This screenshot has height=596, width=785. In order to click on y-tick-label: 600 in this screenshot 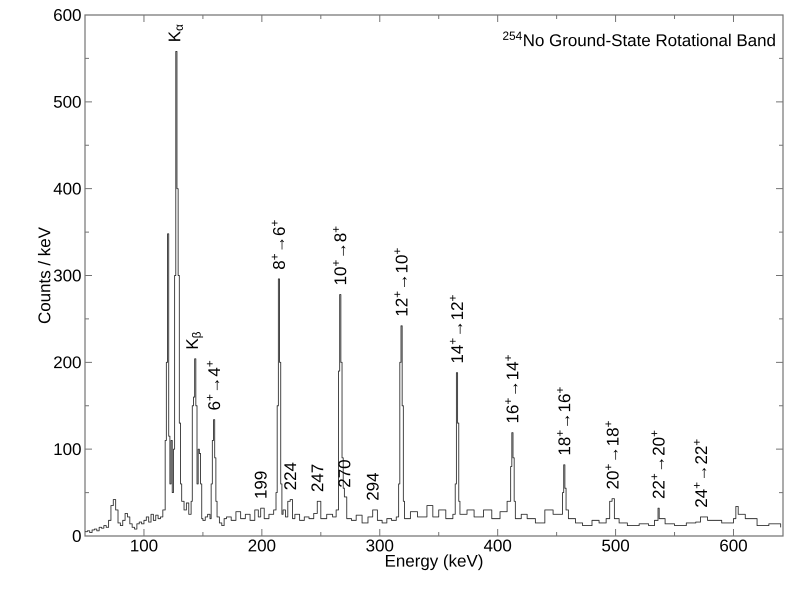, I will do `click(67, 15)`.